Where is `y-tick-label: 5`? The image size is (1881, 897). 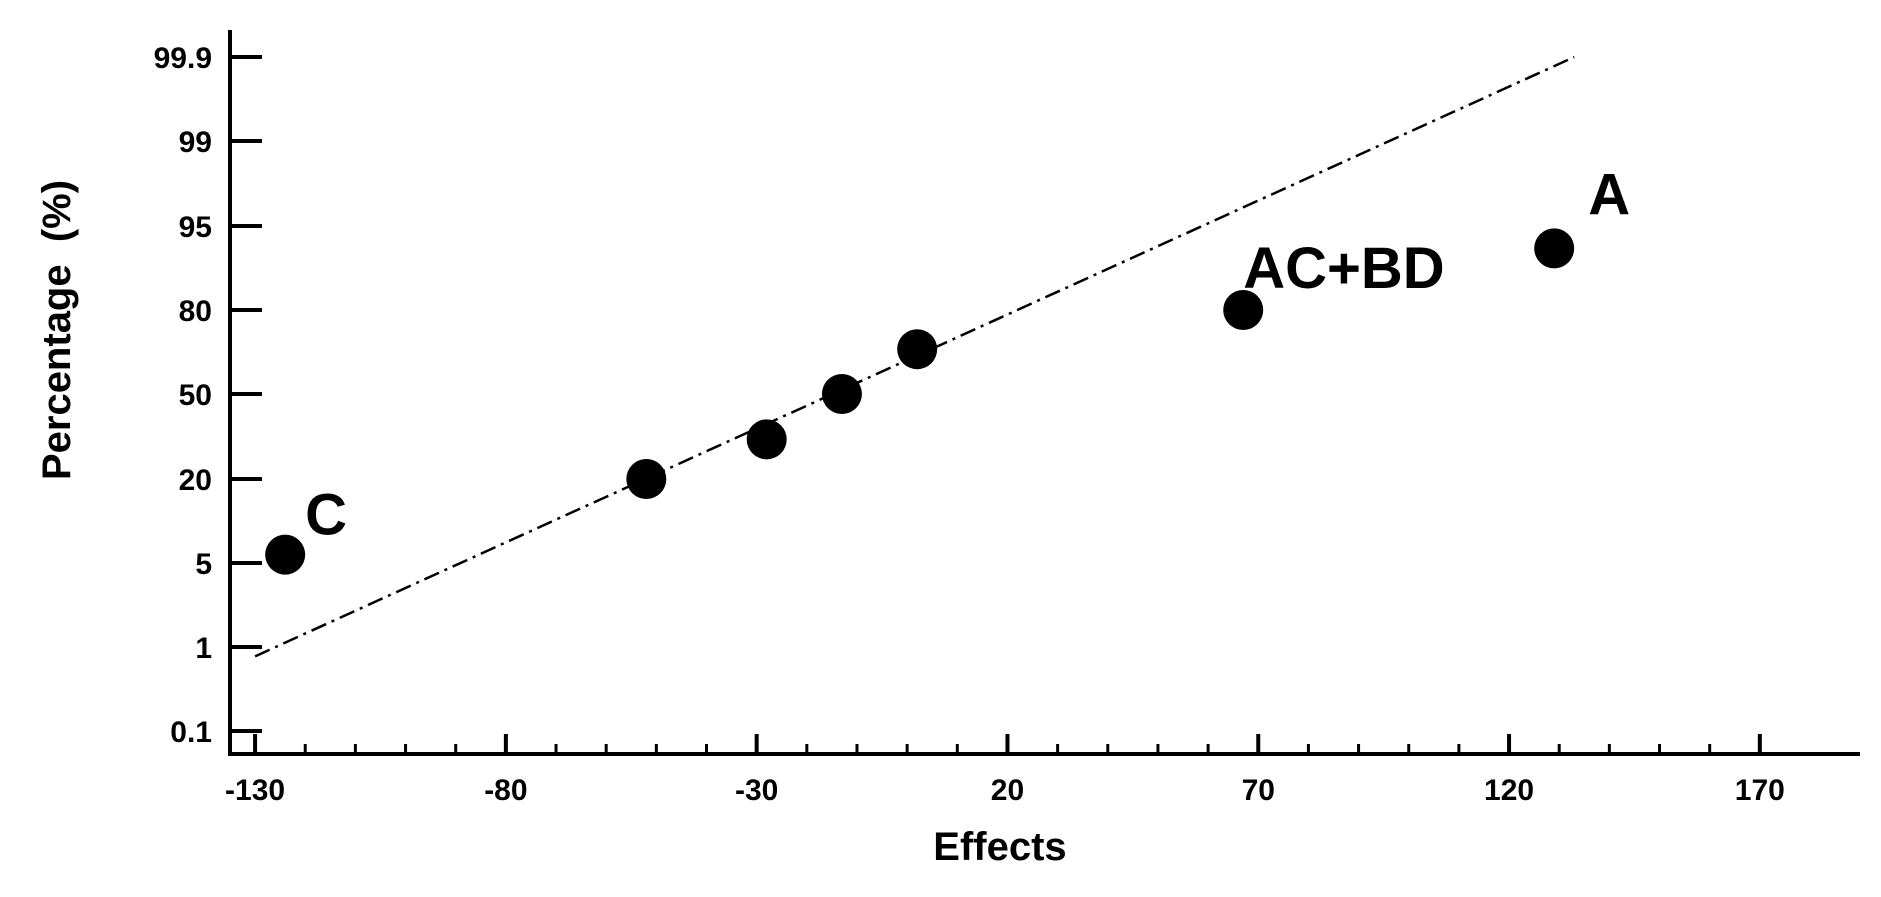
y-tick-label: 5 is located at coordinates (203, 564).